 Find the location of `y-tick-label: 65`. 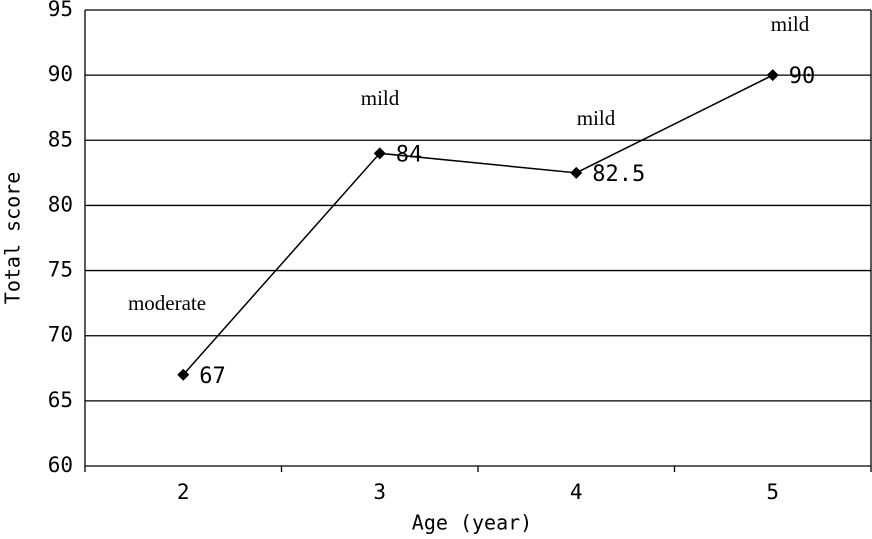

y-tick-label: 65 is located at coordinates (60, 400).